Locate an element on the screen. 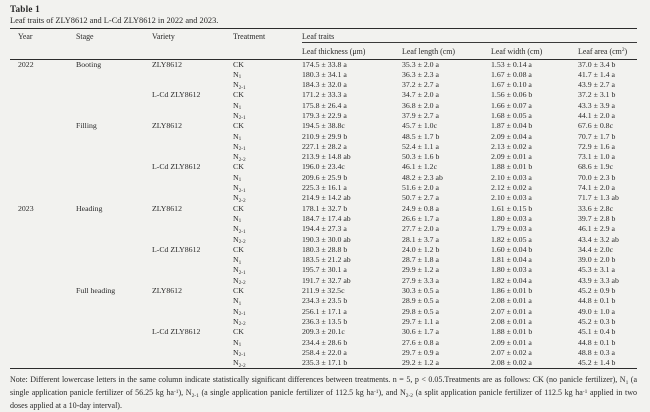 This screenshot has height=412, width=650. cell-leaf-area: 70.7 ± 1.7 b is located at coordinates (597, 136).